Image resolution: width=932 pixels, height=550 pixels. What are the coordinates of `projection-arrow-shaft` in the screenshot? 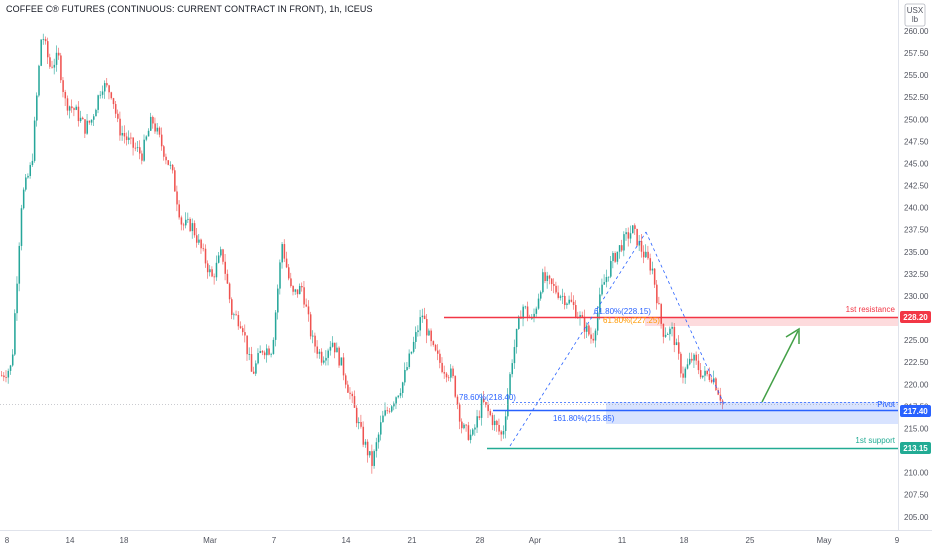 It's located at (780, 366).